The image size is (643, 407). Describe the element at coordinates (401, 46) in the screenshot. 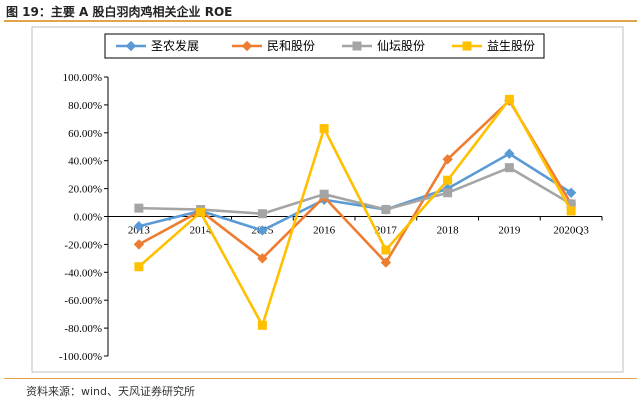

I see `legend-label: 仙坛股份` at that location.